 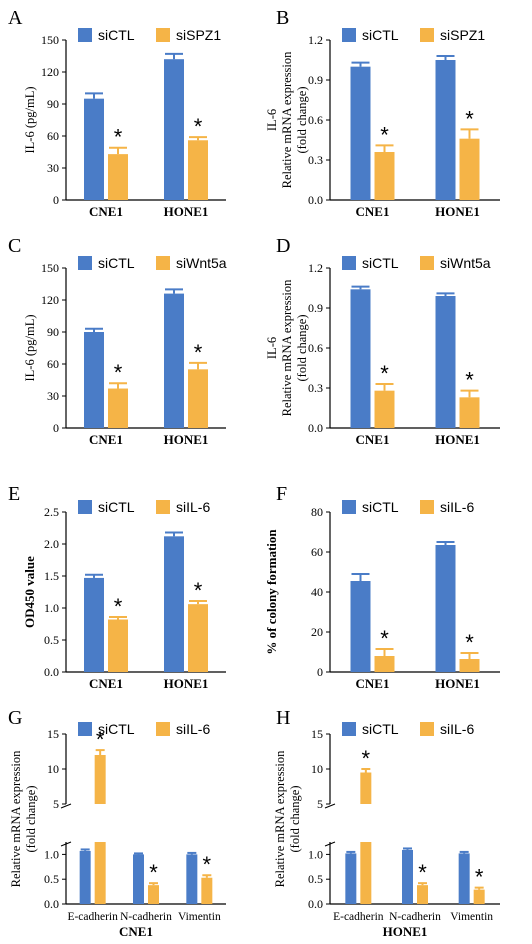 What do you see at coordinates (30, 120) in the screenshot?
I see `y-axis-label: IL-6 (pg/mL)` at bounding box center [30, 120].